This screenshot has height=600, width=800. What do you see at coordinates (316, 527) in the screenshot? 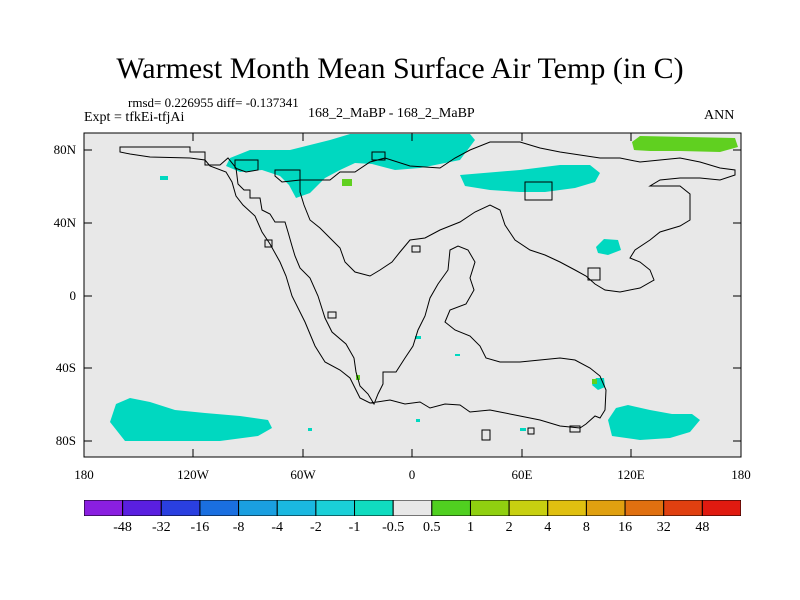
I see `colorbar-label: -2` at bounding box center [316, 527].